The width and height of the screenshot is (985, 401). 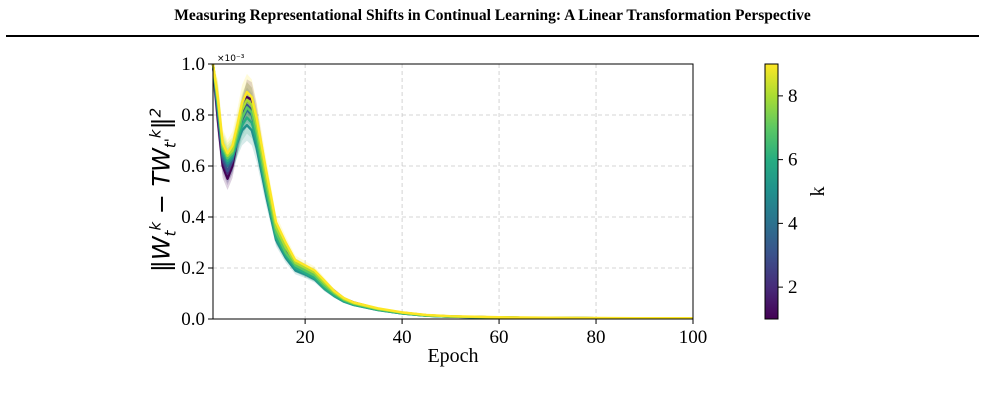 What do you see at coordinates (492, 36) in the screenshot?
I see `header-rule` at bounding box center [492, 36].